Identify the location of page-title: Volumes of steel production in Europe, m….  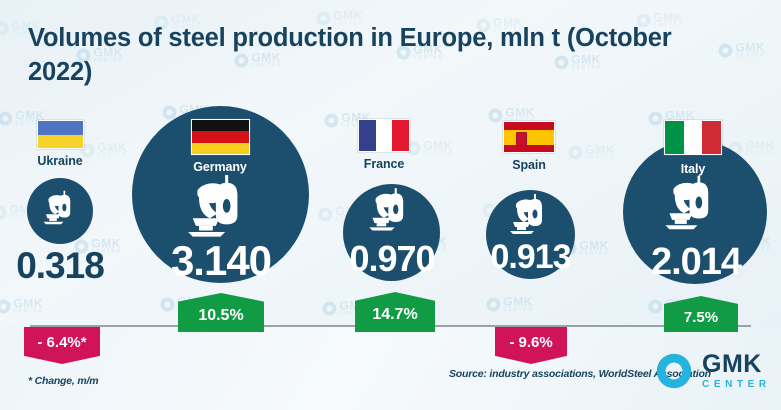
(350, 55).